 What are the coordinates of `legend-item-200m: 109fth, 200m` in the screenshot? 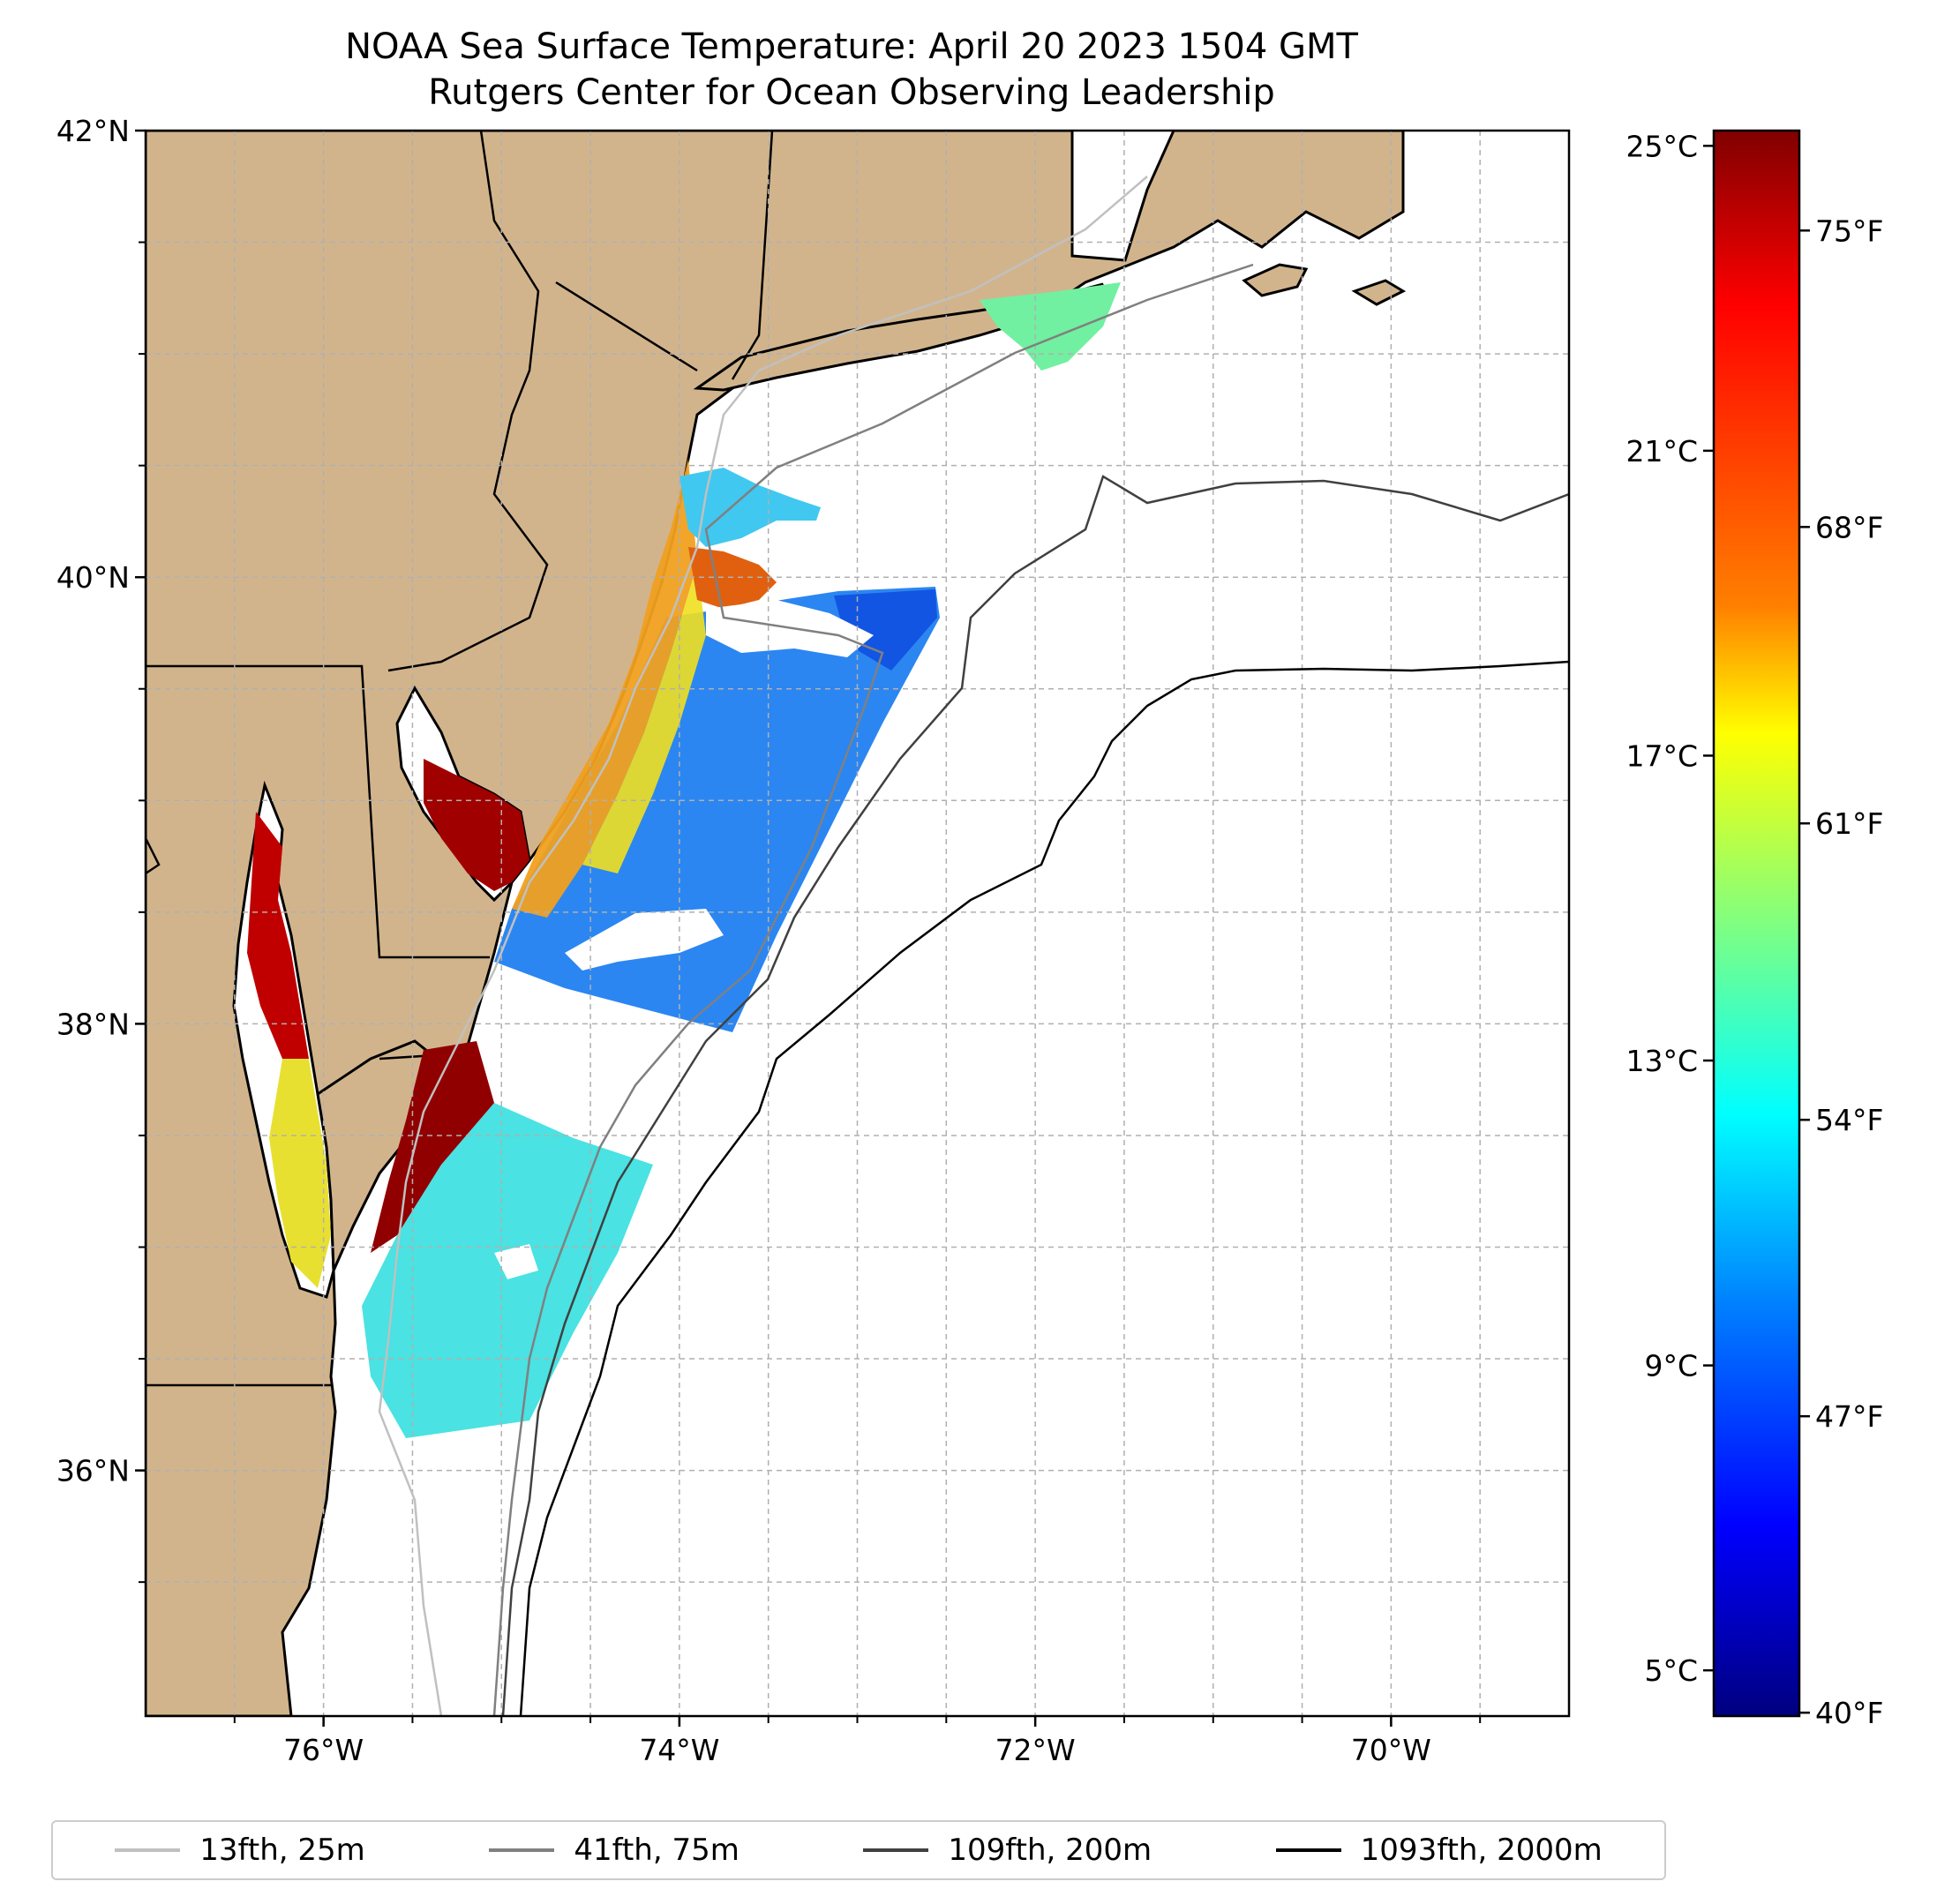 It's located at (1007, 1851).